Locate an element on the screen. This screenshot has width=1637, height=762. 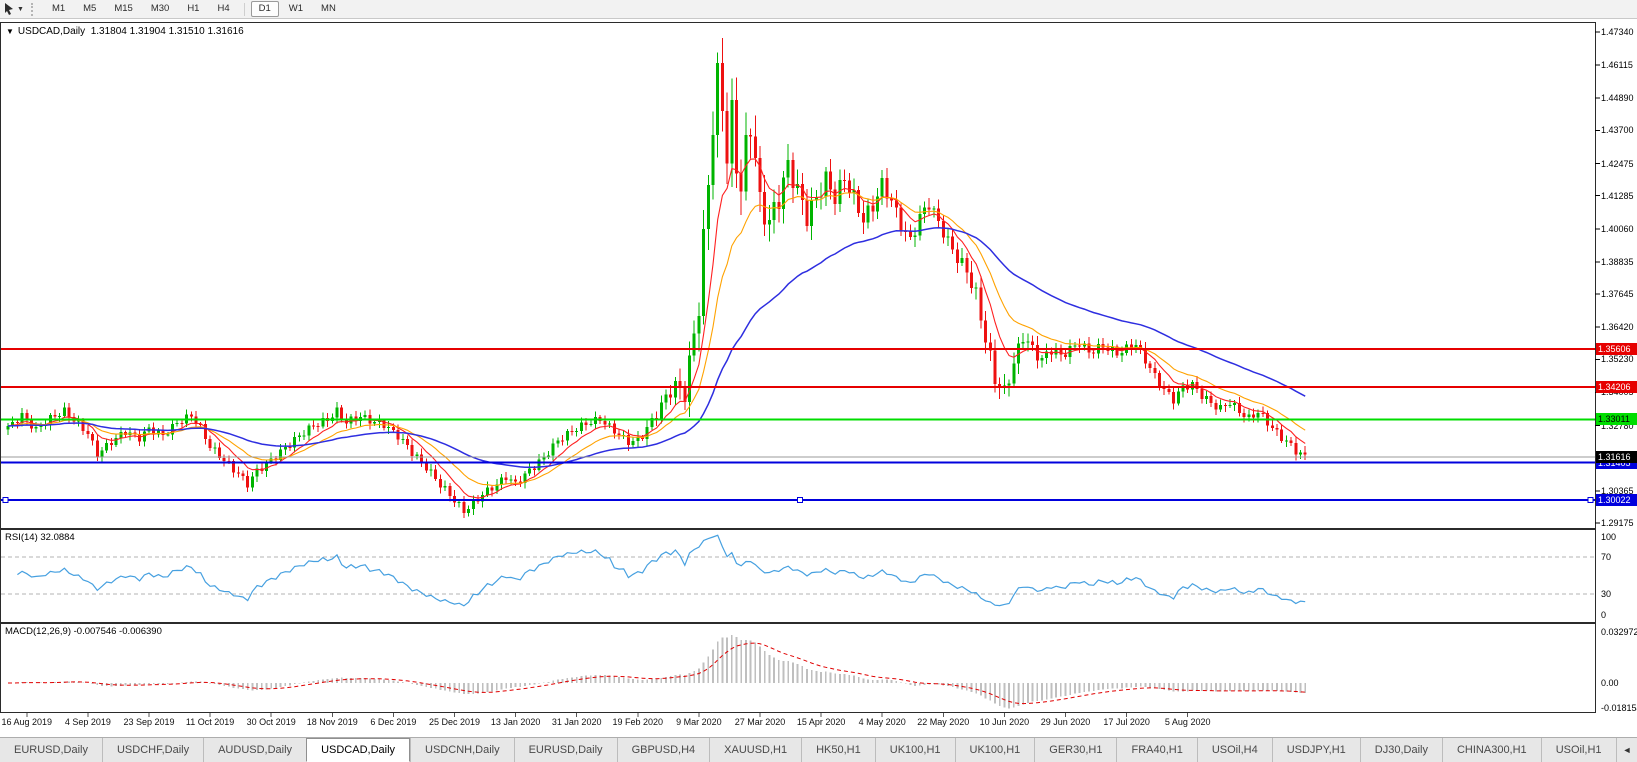
tab-item-2: AUDUSD,Daily is located at coordinates (254, 750).